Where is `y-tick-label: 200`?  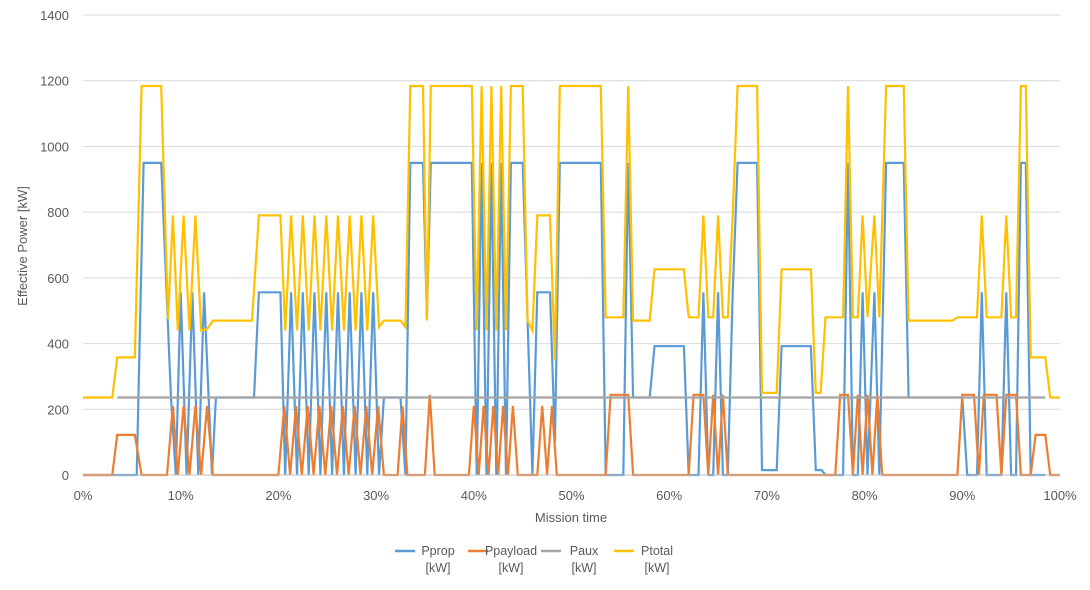 y-tick-label: 200 is located at coordinates (58, 409).